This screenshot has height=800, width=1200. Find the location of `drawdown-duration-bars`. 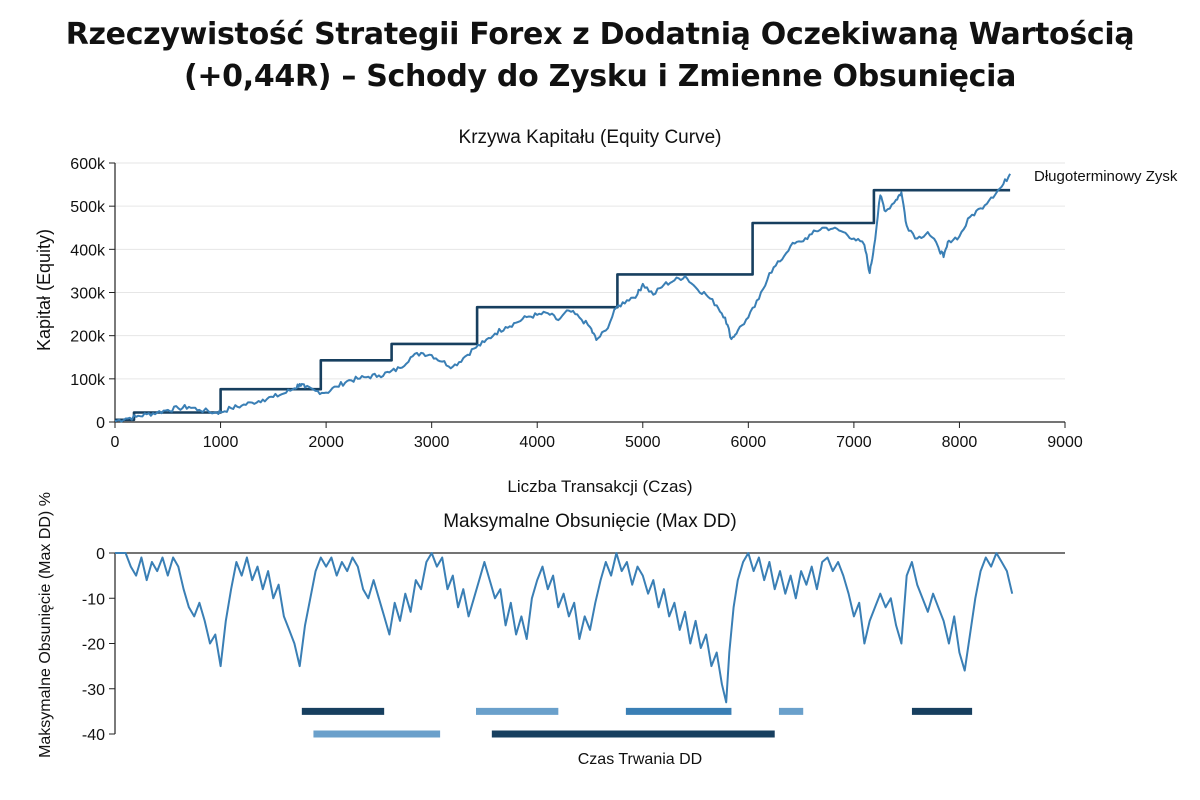

drawdown-duration-bars is located at coordinates (637, 722).